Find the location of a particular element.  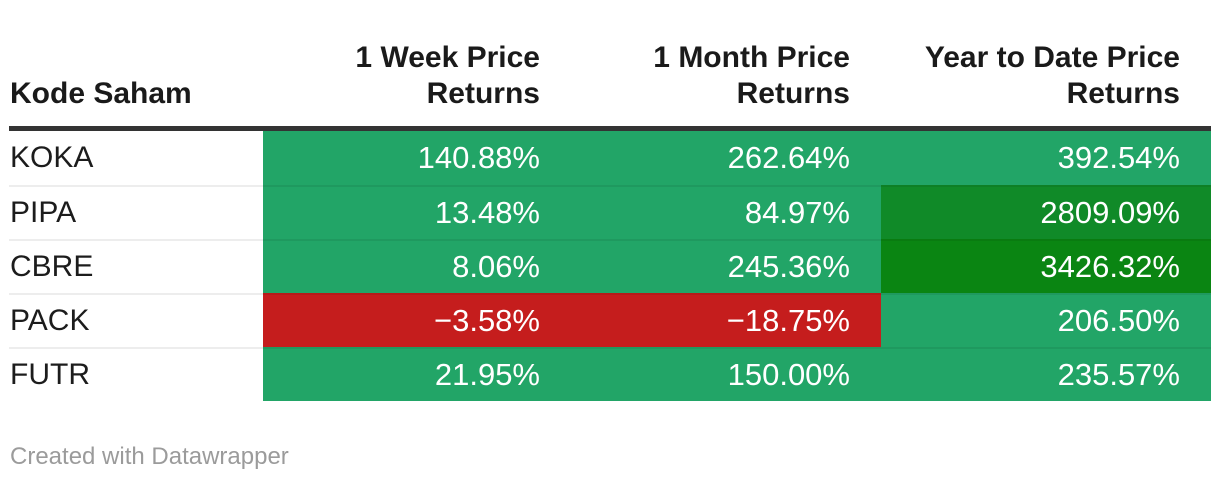

cell-1week: −3.58% is located at coordinates (417, 320).